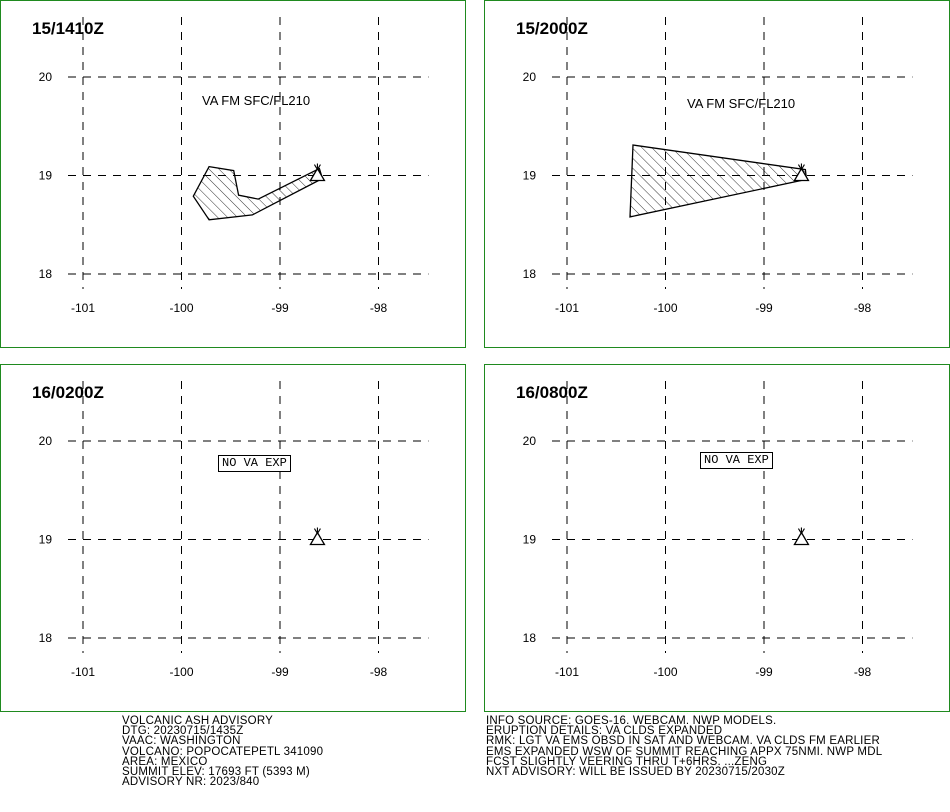 The image size is (950, 812). What do you see at coordinates (191, 782) in the screenshot?
I see `advisory-line: ADVISORY NR: 2023/840` at bounding box center [191, 782].